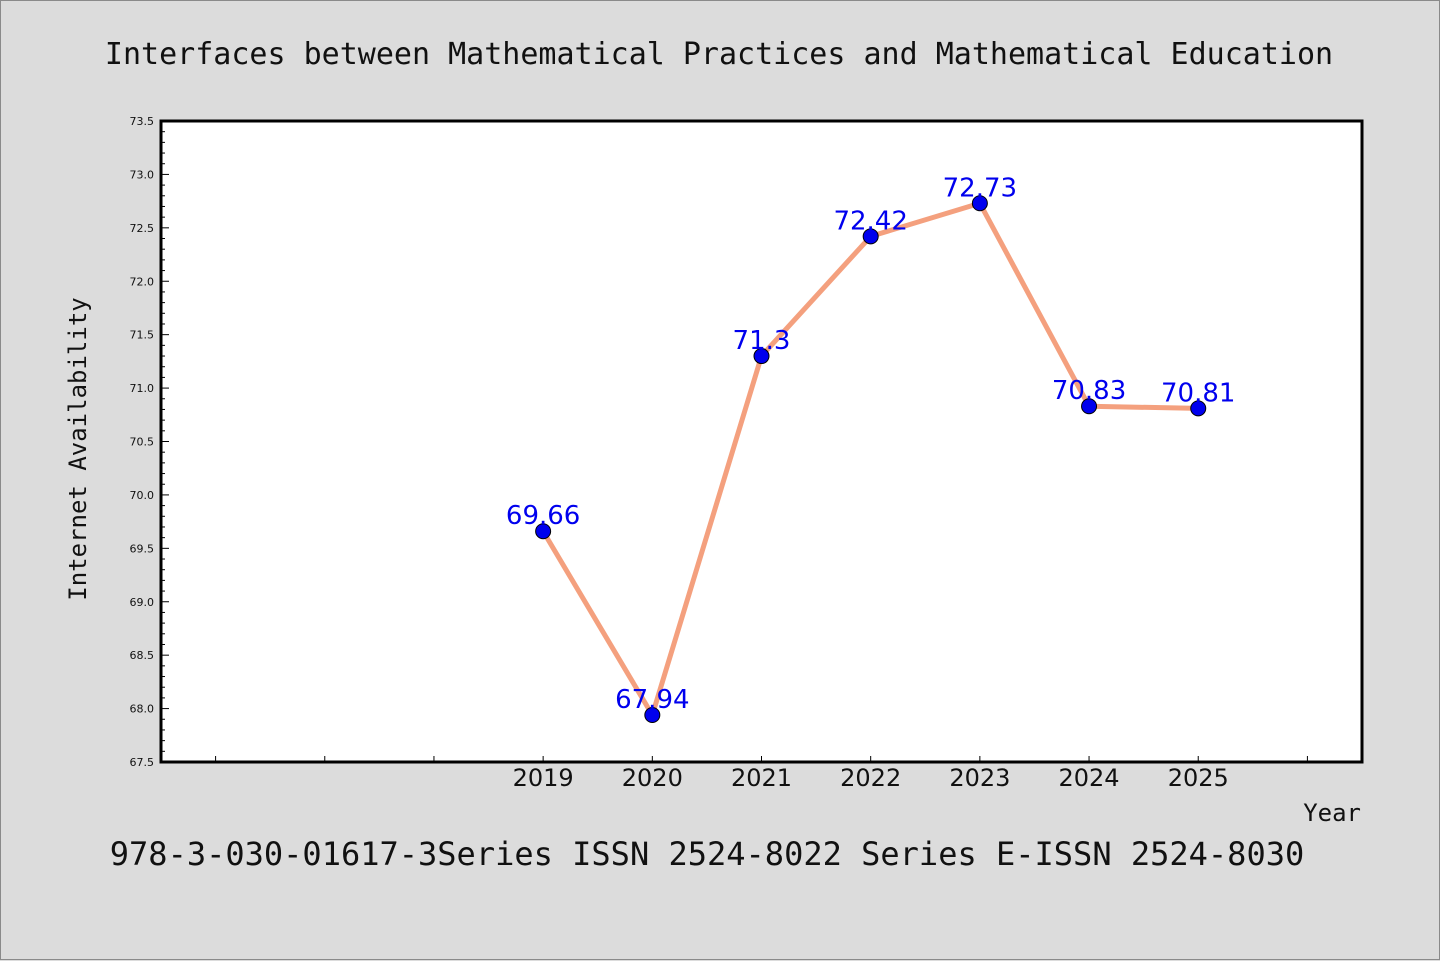 This screenshot has width=1440, height=961. I want to click on x-axis-label: Year, so click(1332, 813).